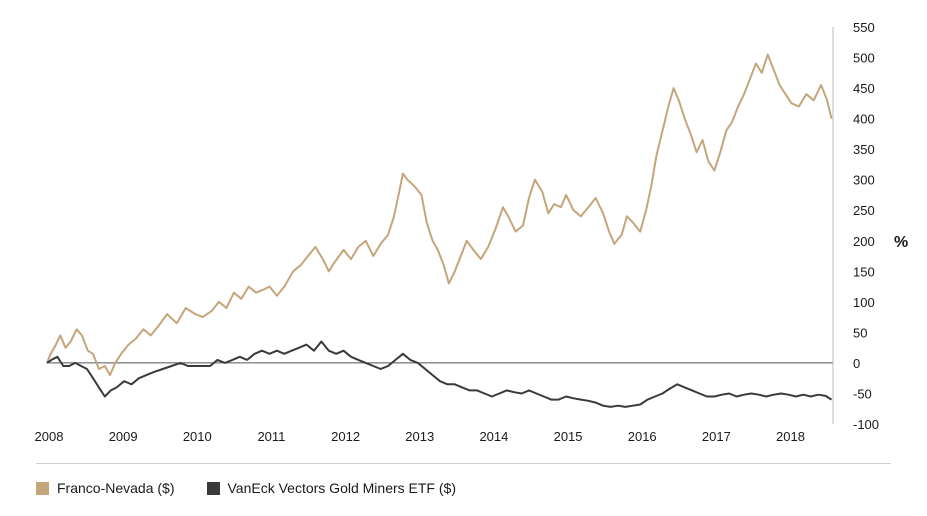  What do you see at coordinates (866, 424) in the screenshot?
I see `y-tick-label: -100` at bounding box center [866, 424].